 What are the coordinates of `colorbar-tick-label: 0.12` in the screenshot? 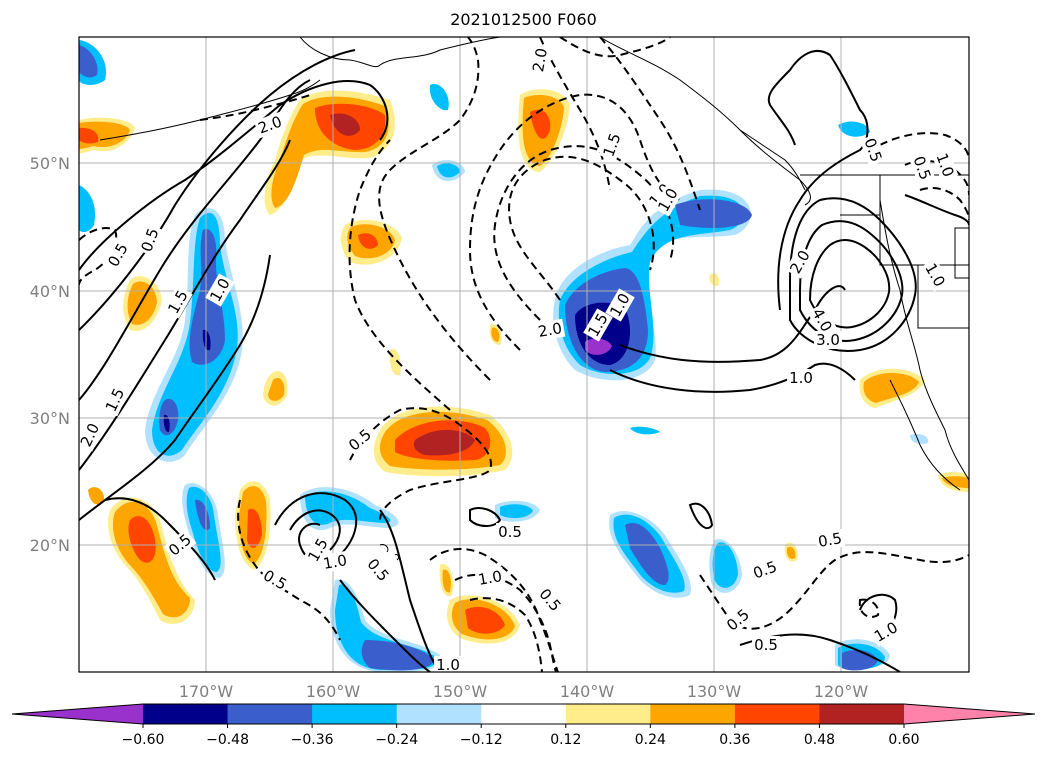 It's located at (565, 740).